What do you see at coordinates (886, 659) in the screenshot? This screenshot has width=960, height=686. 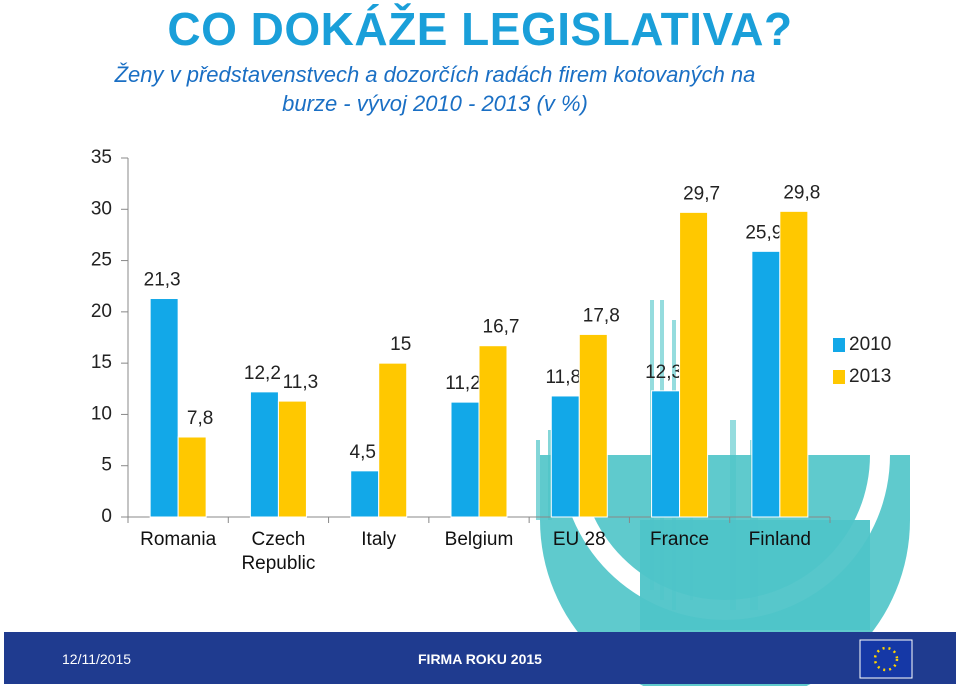 I see `eu-flag` at bounding box center [886, 659].